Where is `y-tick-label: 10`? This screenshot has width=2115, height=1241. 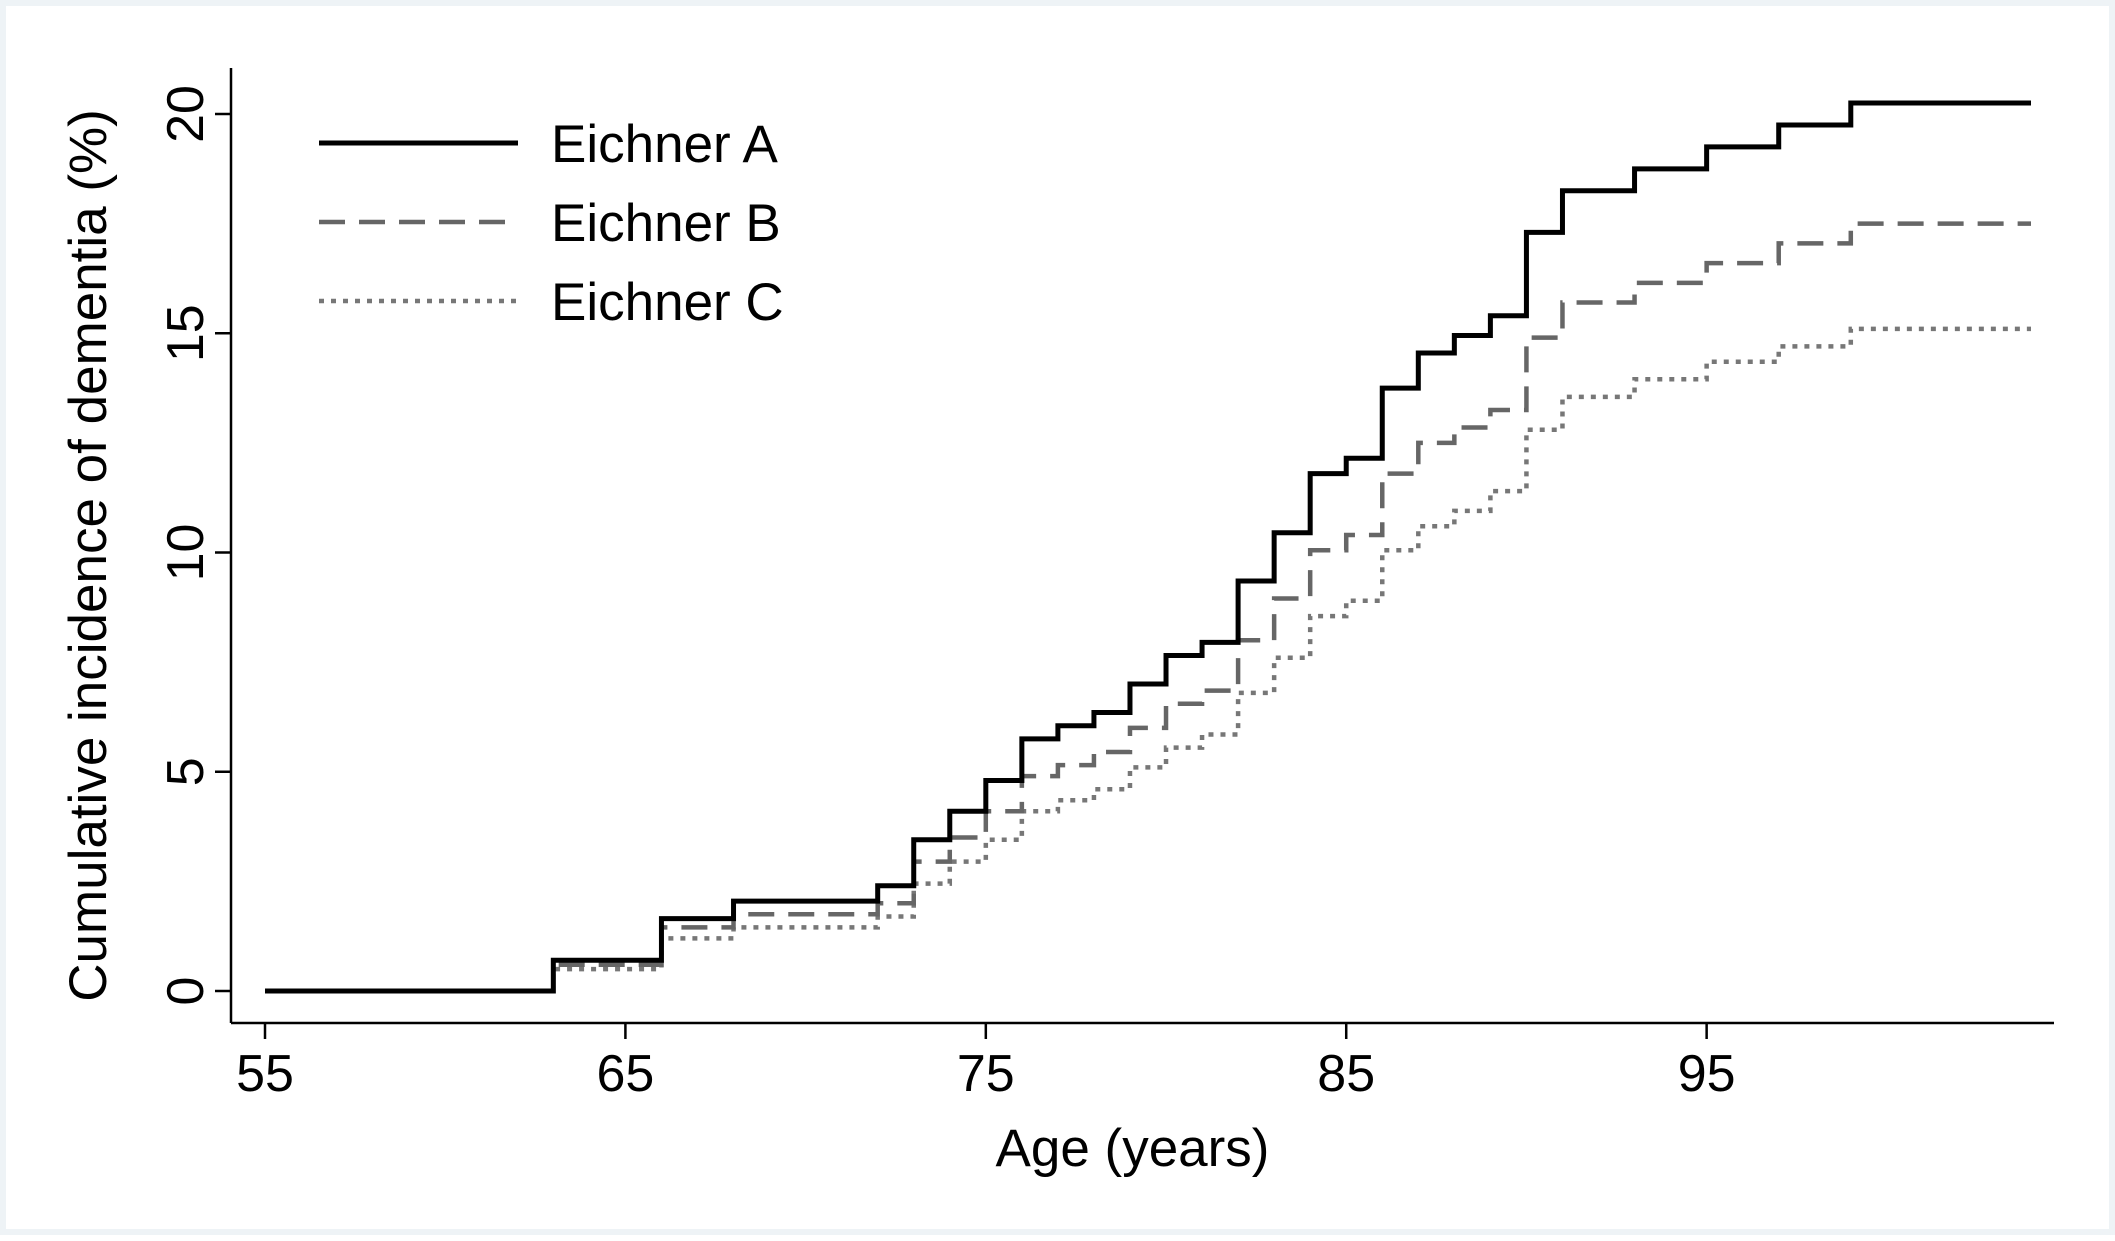 y-tick-label: 10 is located at coordinates (186, 553).